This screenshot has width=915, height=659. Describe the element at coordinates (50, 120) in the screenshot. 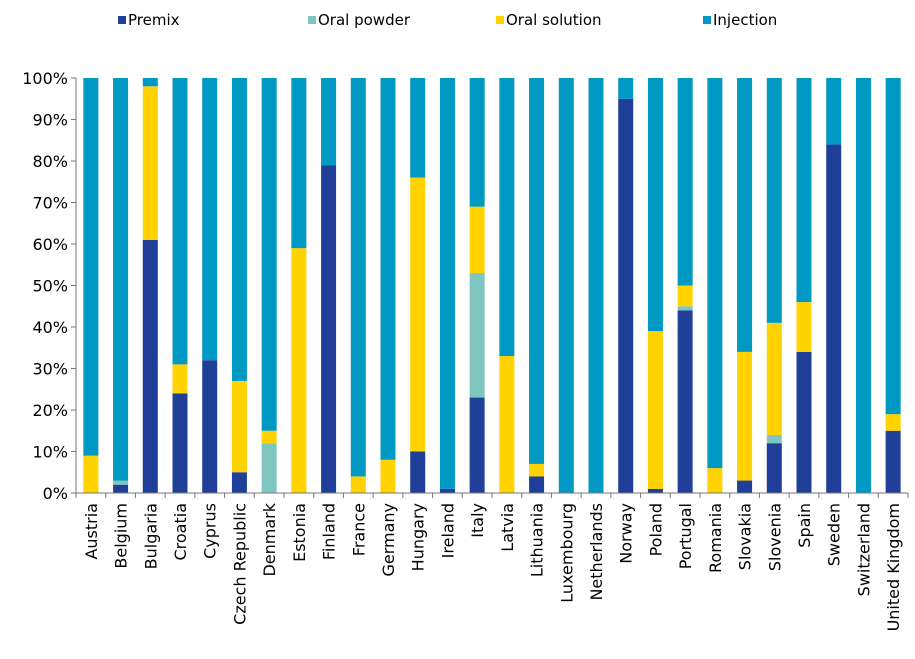

I see `y-tick-label: 90%` at that location.